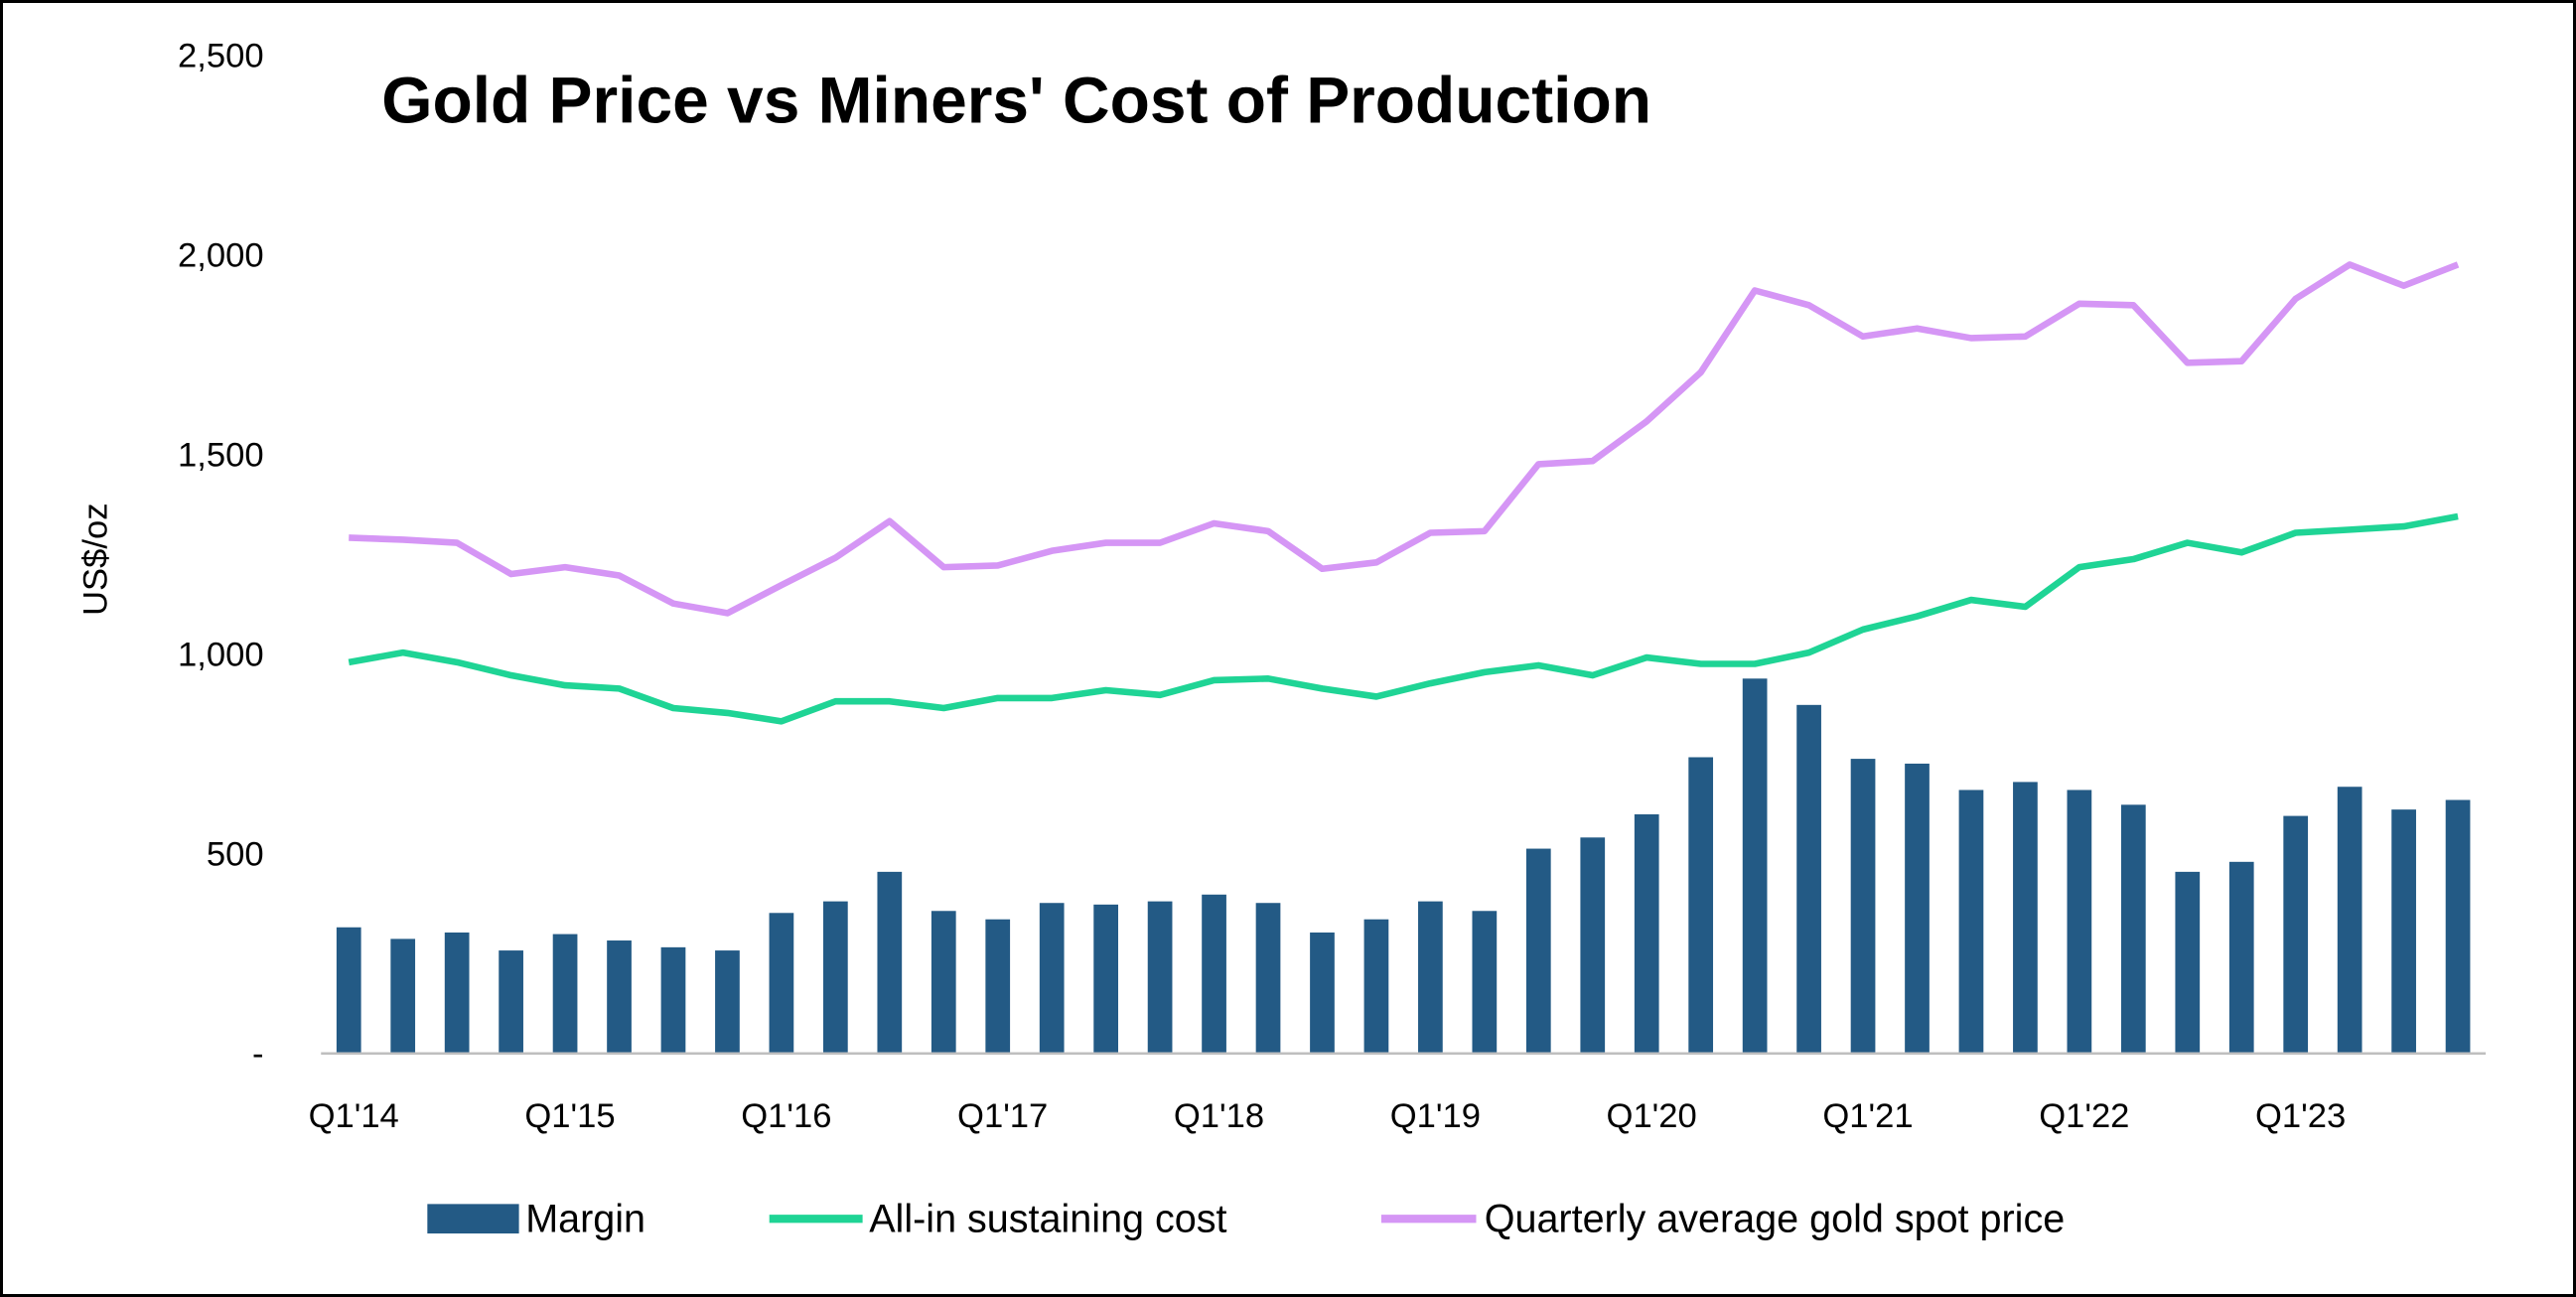  Describe the element at coordinates (1268, 979) in the screenshot. I see `bar-margin-Q2'18` at that location.